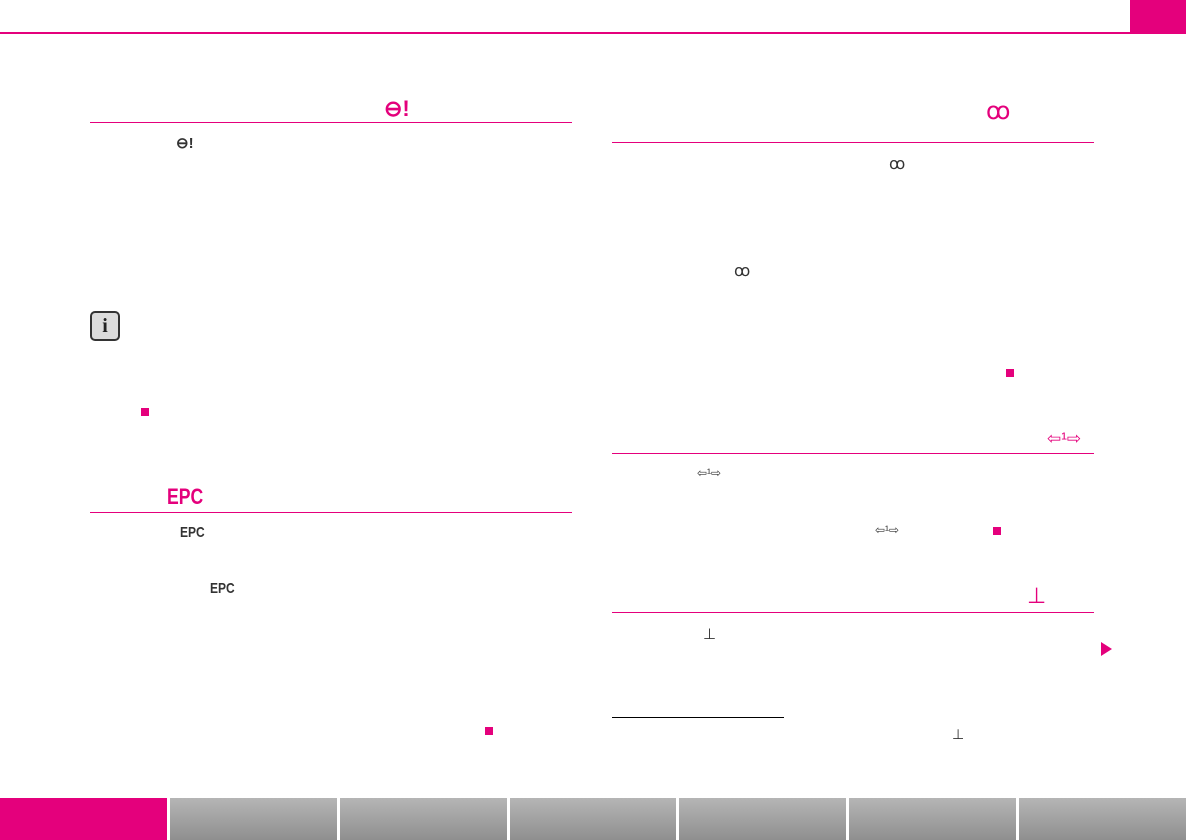  What do you see at coordinates (709, 473) in the screenshot?
I see `turn-signal-inline-icon: ⇦¹⇨` at bounding box center [709, 473].